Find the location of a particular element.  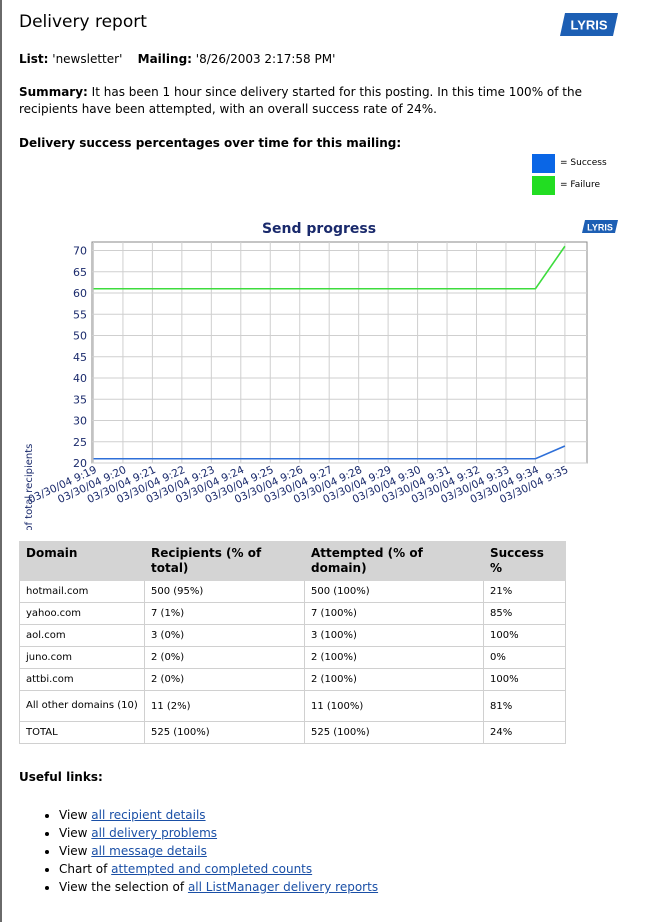

chart-logo: LYRIS is located at coordinates (600, 226).